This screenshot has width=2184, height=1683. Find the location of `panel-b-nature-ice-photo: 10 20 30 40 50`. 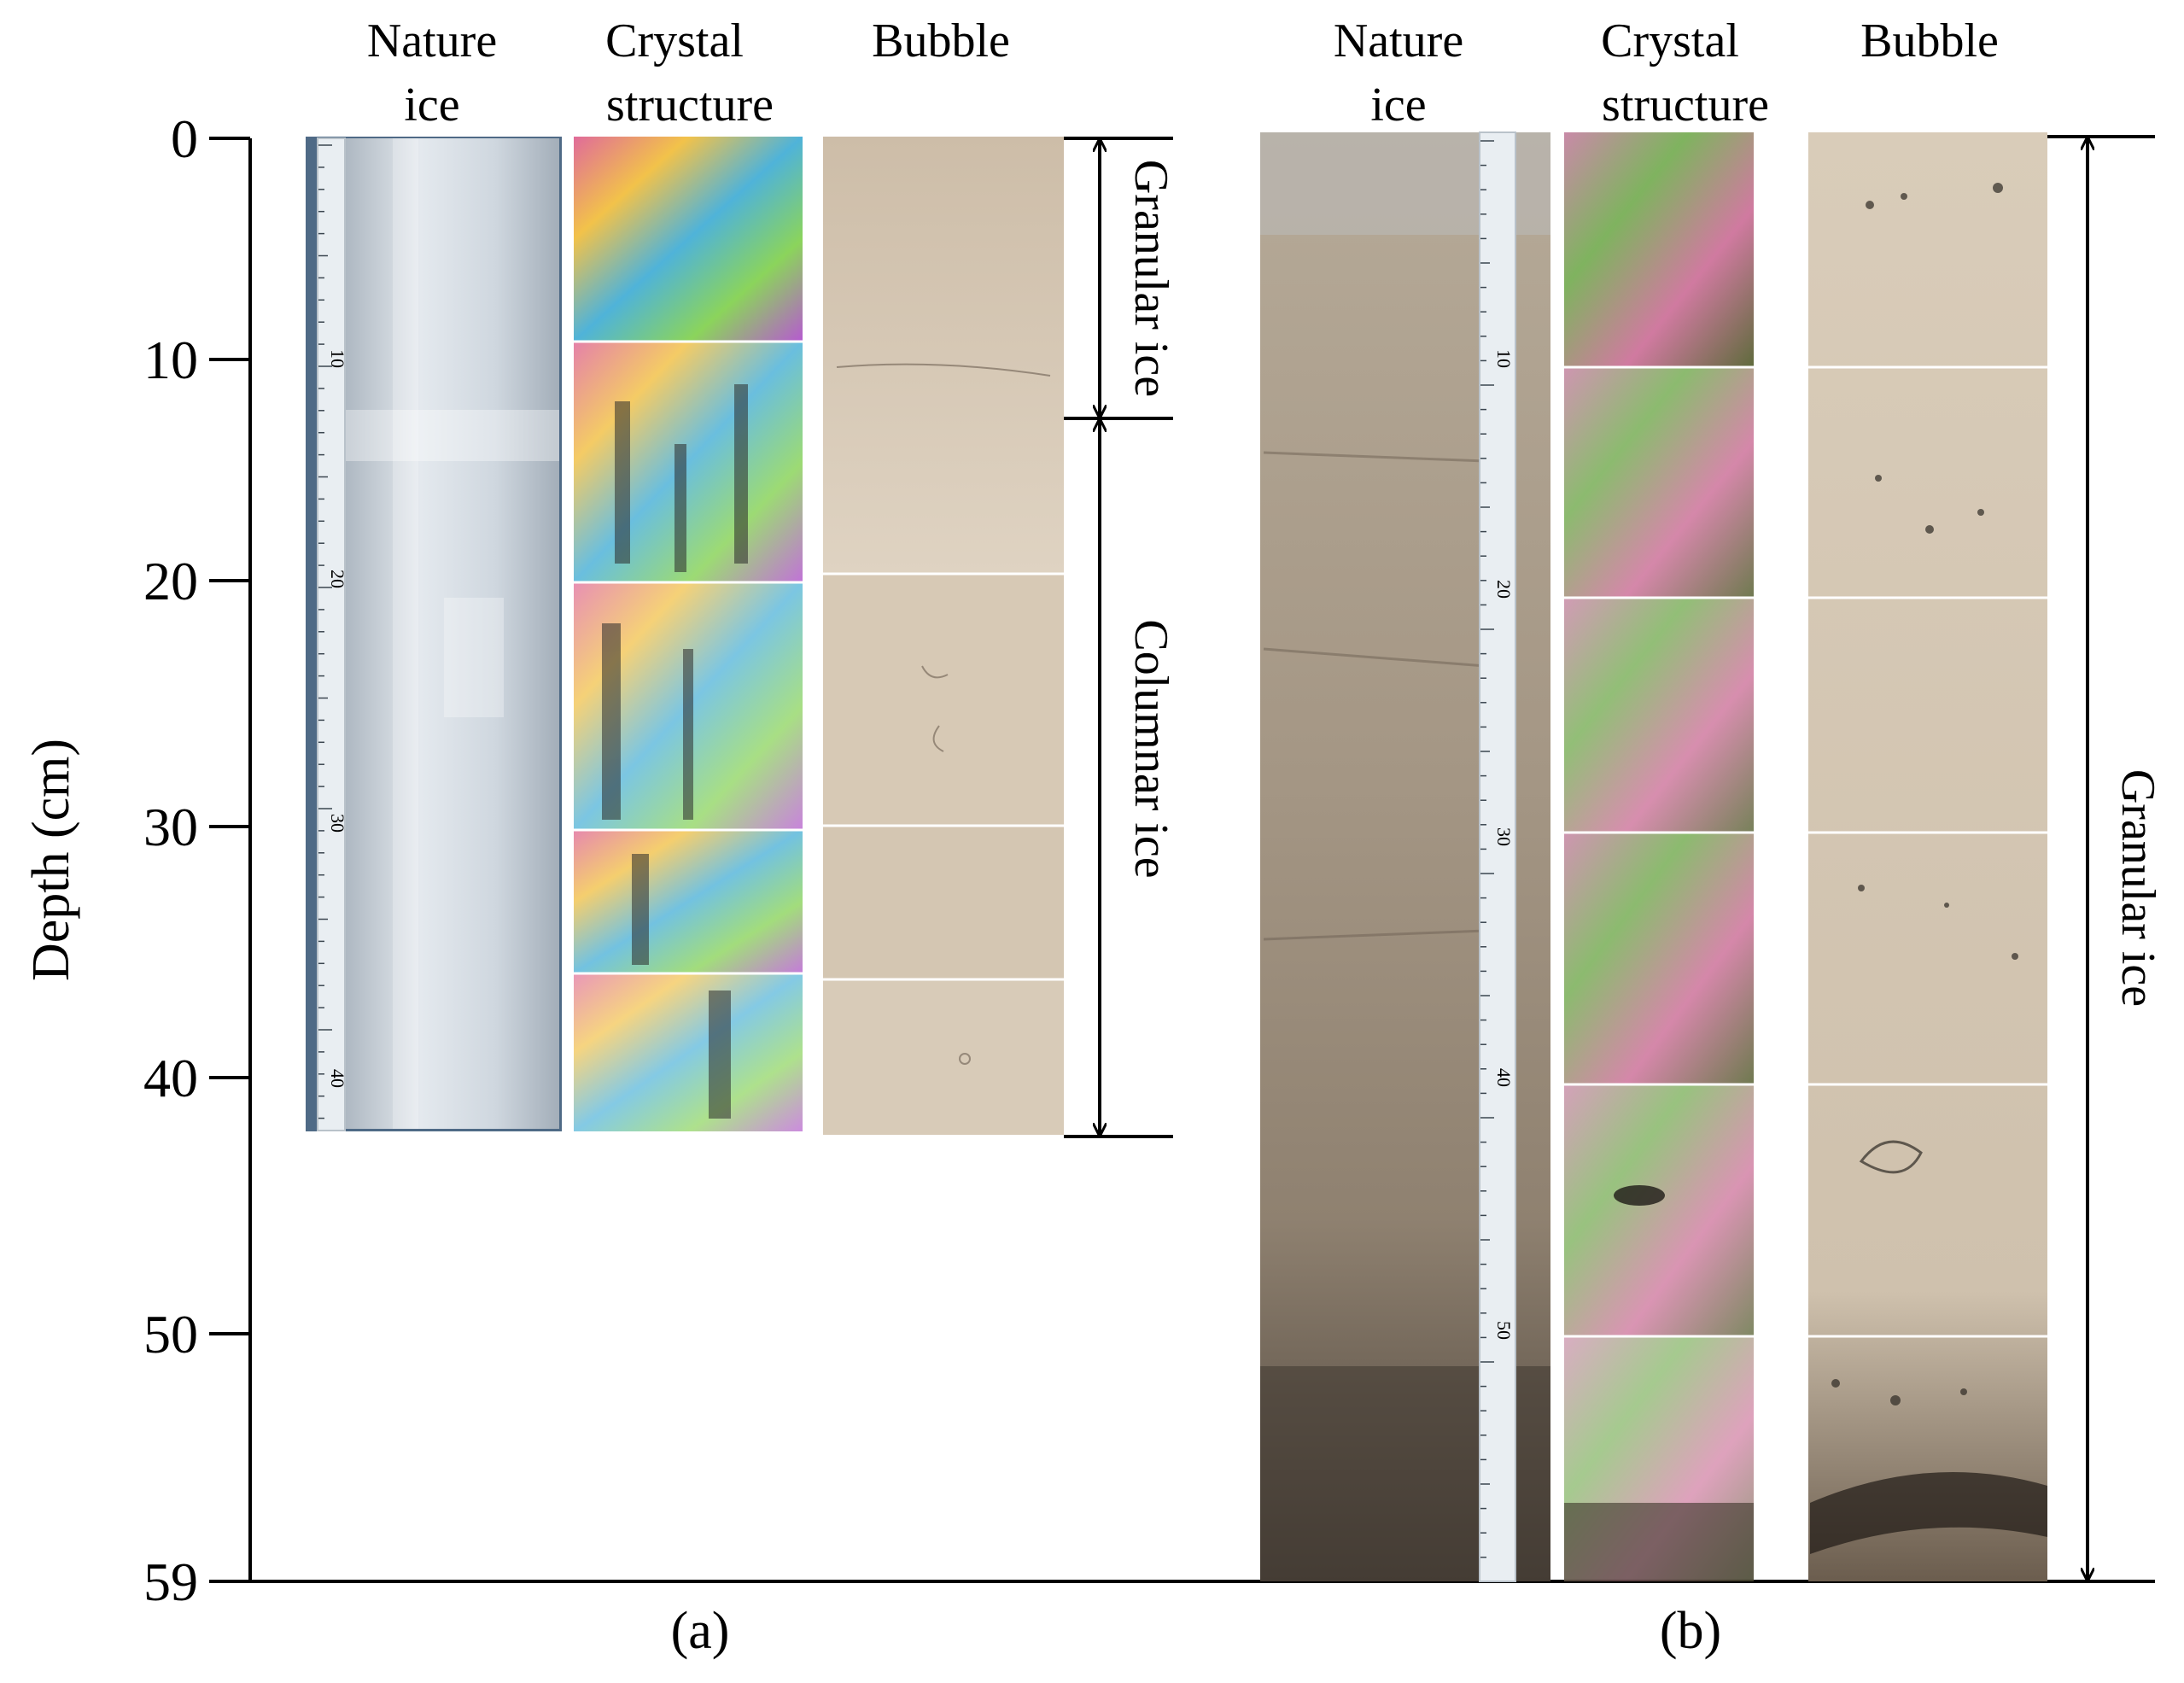

panel-b-nature-ice-photo: 10 20 30 40 50 is located at coordinates (1405, 856).